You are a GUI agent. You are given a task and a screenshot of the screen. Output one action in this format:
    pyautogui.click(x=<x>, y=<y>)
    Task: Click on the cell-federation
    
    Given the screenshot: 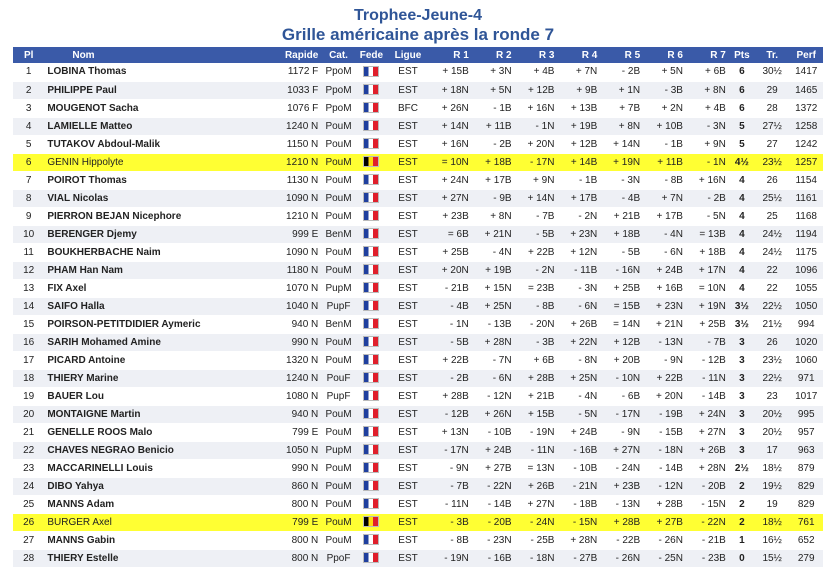 What is the action you would take?
    pyautogui.click(x=371, y=144)
    